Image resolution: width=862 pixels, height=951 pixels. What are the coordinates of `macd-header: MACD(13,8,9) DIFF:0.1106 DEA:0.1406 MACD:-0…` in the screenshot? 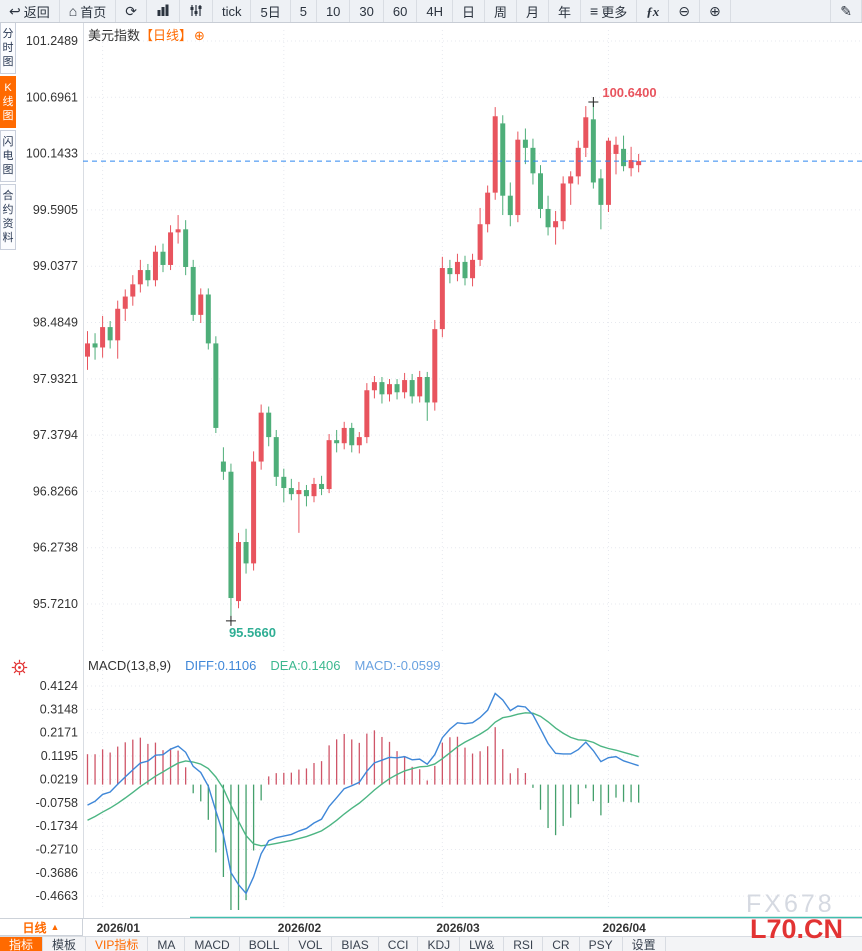 It's located at (271, 665).